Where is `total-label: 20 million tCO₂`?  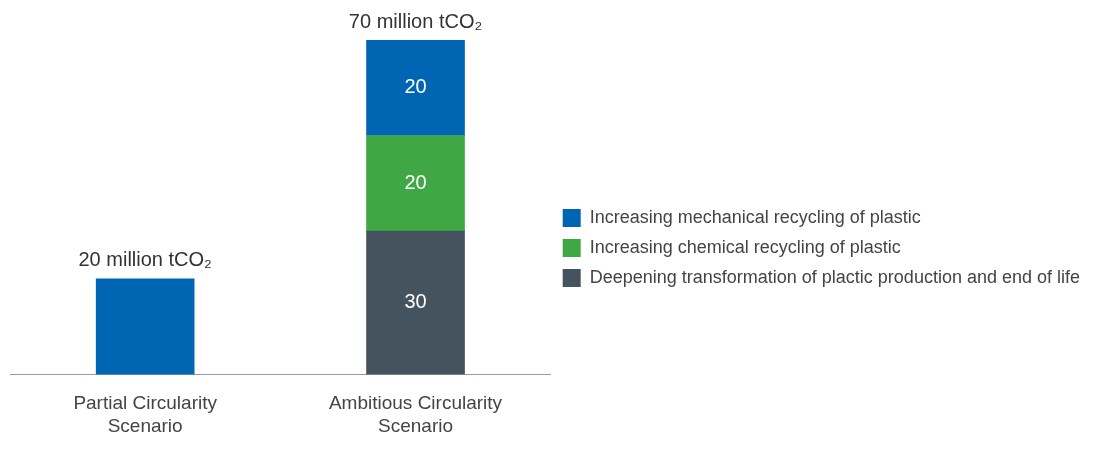 total-label: 20 million tCO₂ is located at coordinates (145, 259).